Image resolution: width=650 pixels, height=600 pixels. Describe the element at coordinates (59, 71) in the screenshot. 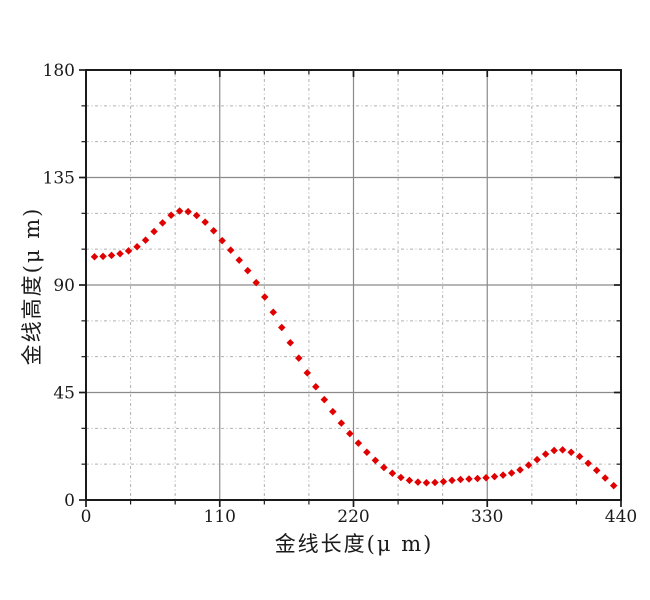

I see `y-tick-label: 180` at that location.